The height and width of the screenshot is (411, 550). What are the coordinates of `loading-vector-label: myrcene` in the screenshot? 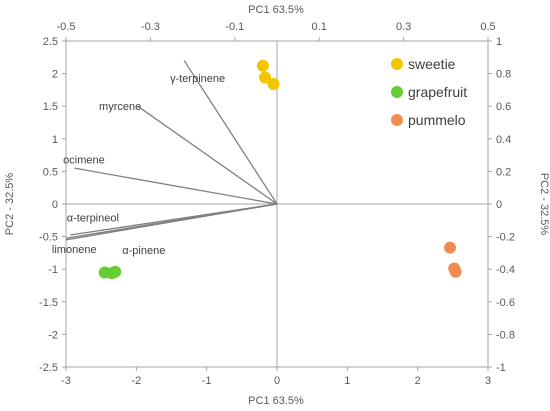 It's located at (120, 107).